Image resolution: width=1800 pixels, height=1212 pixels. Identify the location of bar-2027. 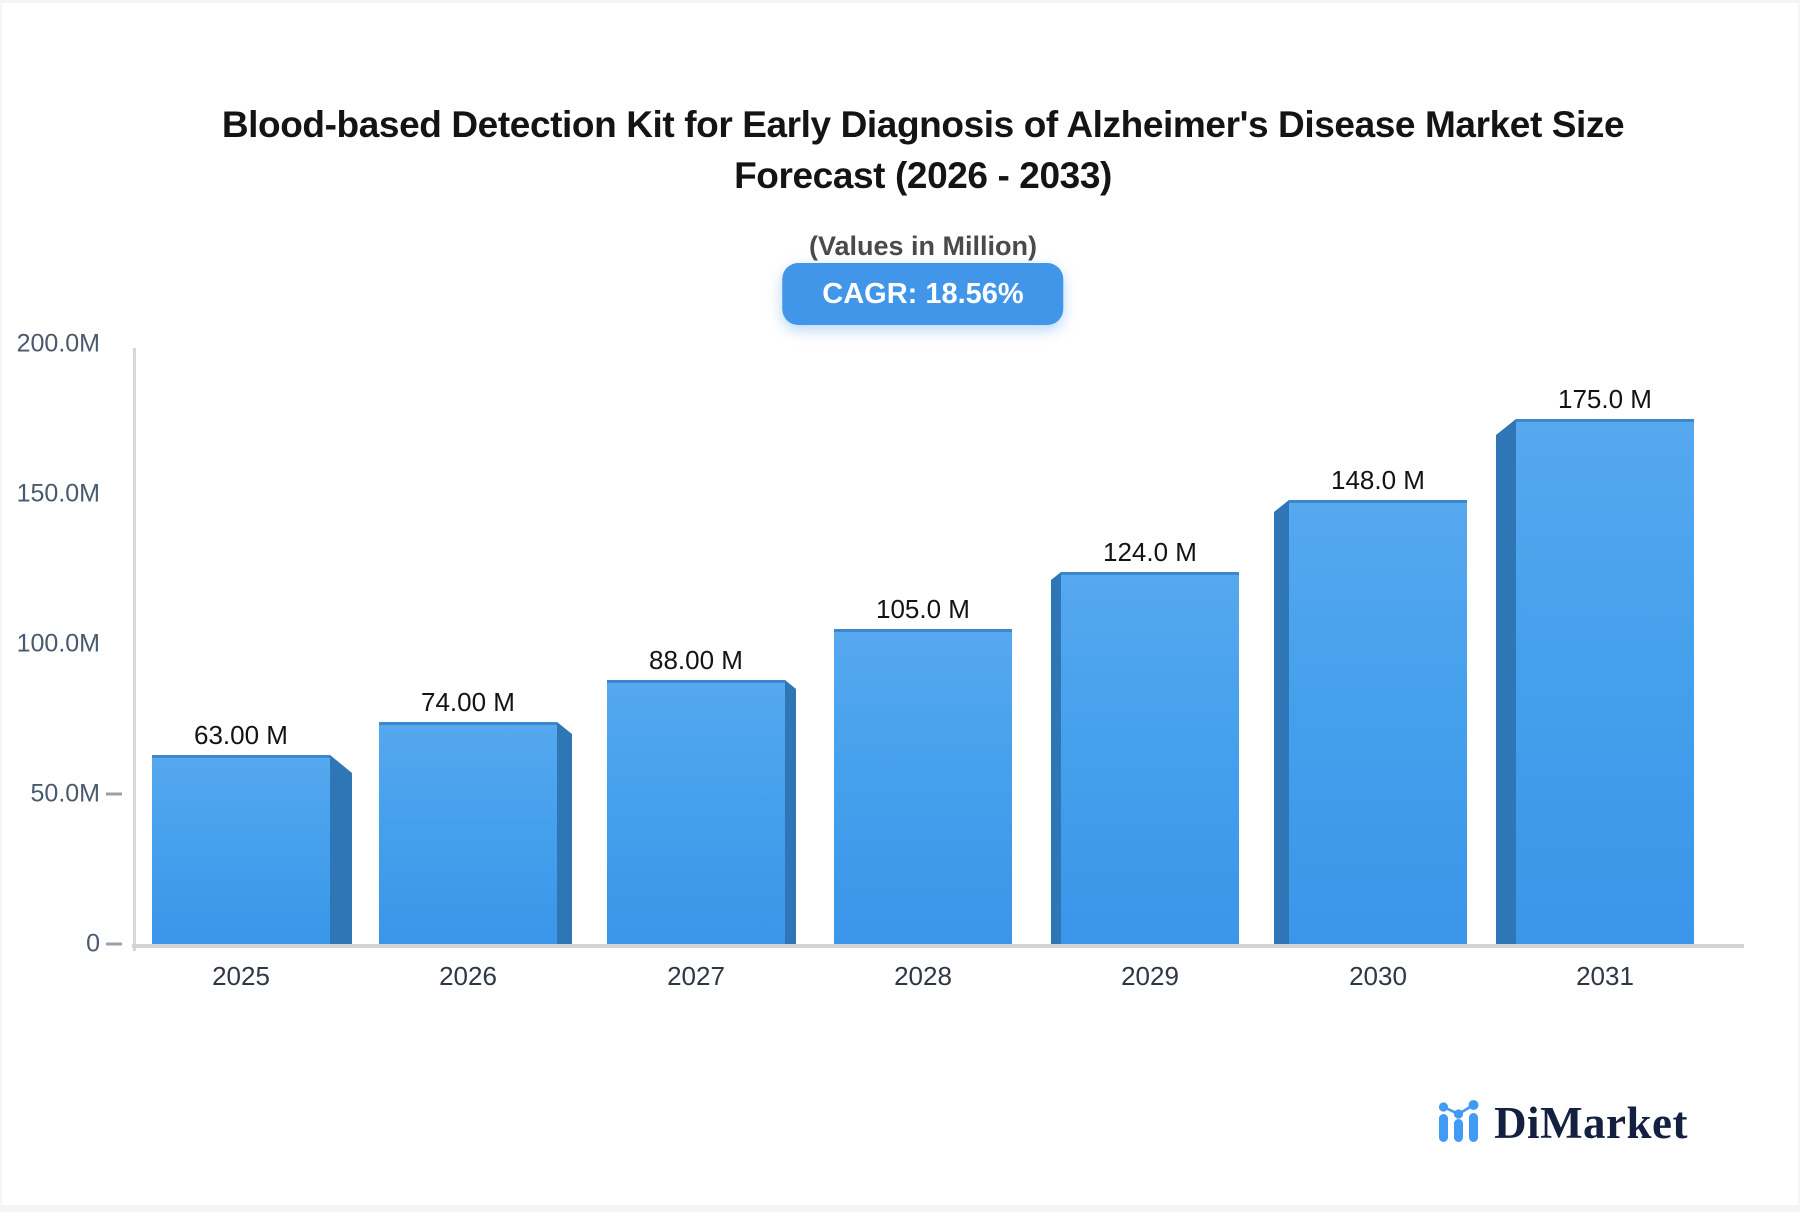
(696, 812).